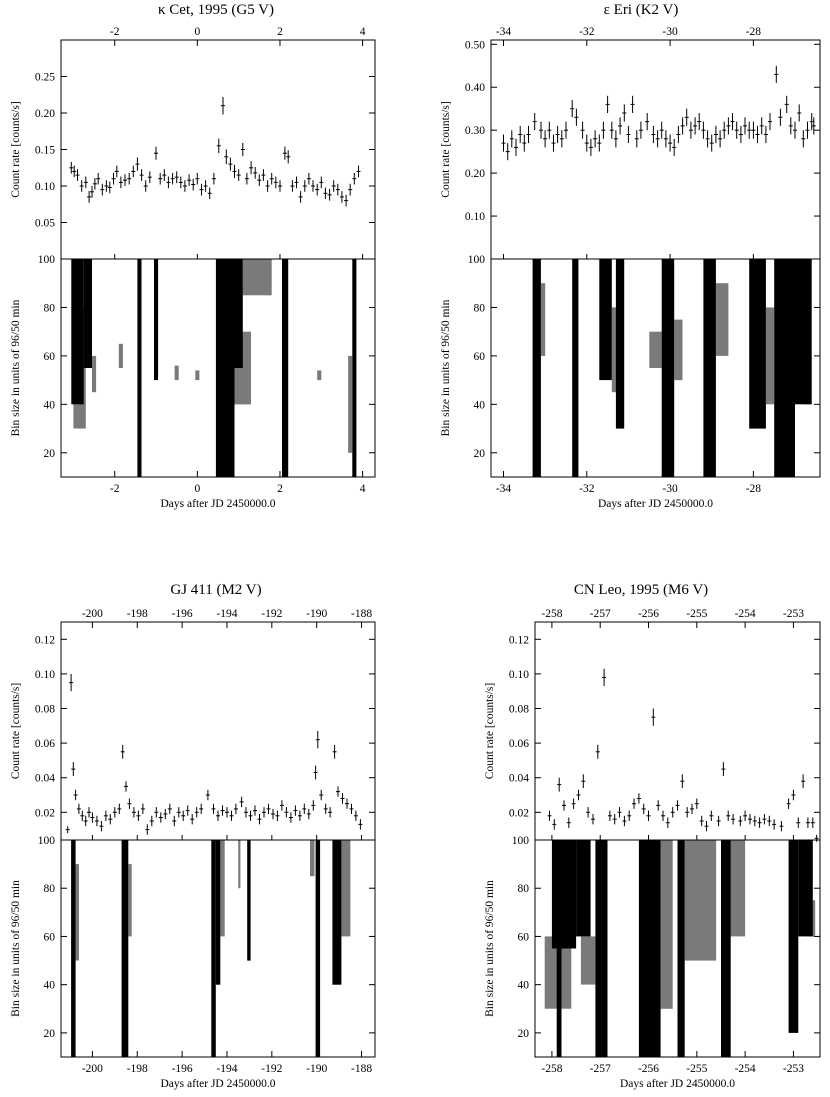 This screenshot has width=830, height=1097. I want to click on x-tick-label-top: 2, so click(280, 32).